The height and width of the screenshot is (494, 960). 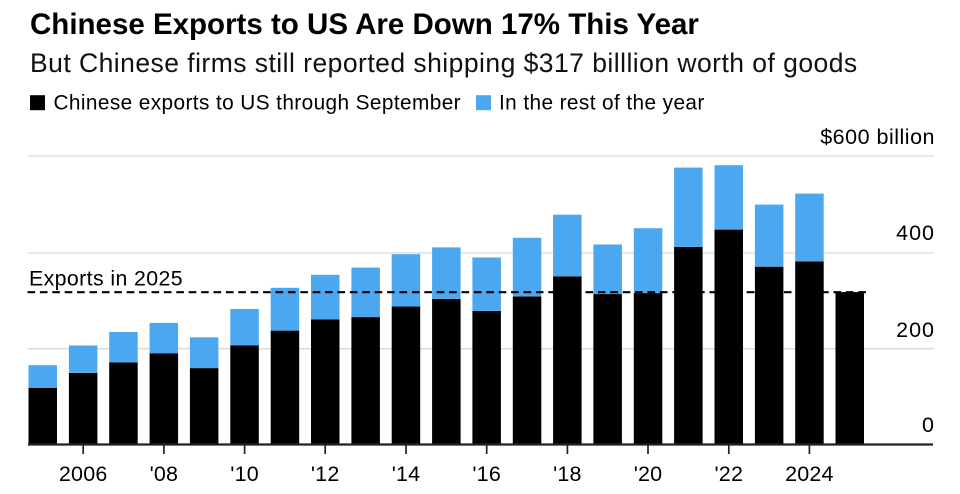 What do you see at coordinates (258, 103) in the screenshot?
I see `svg-text:Chinese exports to US through: Chinese exports to US through September` at bounding box center [258, 103].